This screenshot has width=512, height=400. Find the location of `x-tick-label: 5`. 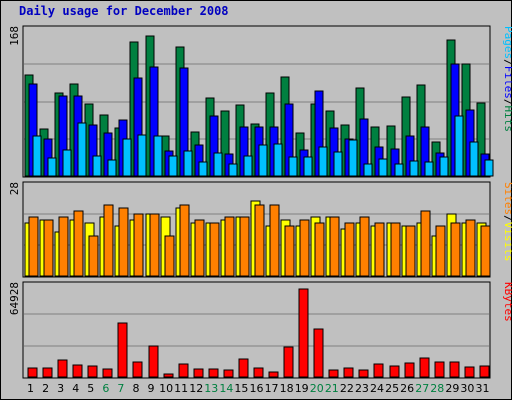

x-tick-label: 5 is located at coordinates (90, 388).